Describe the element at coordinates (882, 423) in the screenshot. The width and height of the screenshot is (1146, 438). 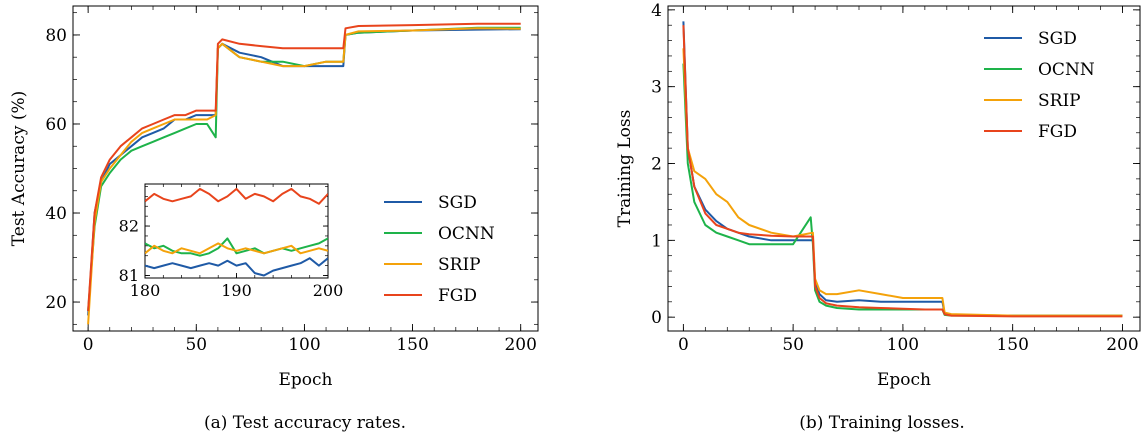
I see `caption-b: (b) Training losses.` at that location.